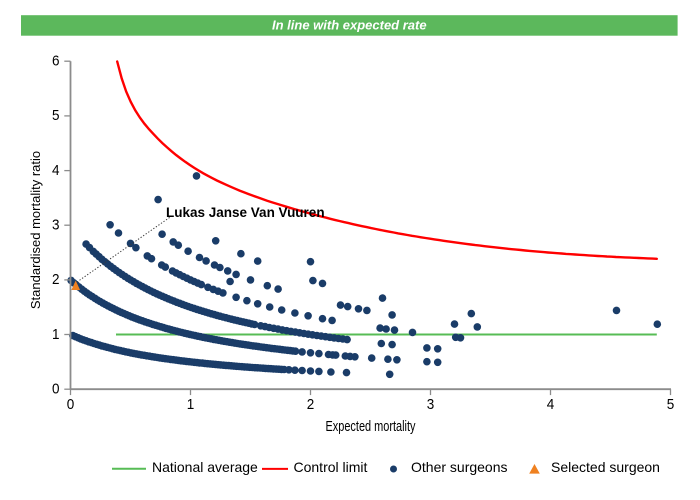 This screenshot has height=500, width=700. What do you see at coordinates (245, 212) in the screenshot?
I see `svg-text: Lukas Janse Van Vuuren` at bounding box center [245, 212].